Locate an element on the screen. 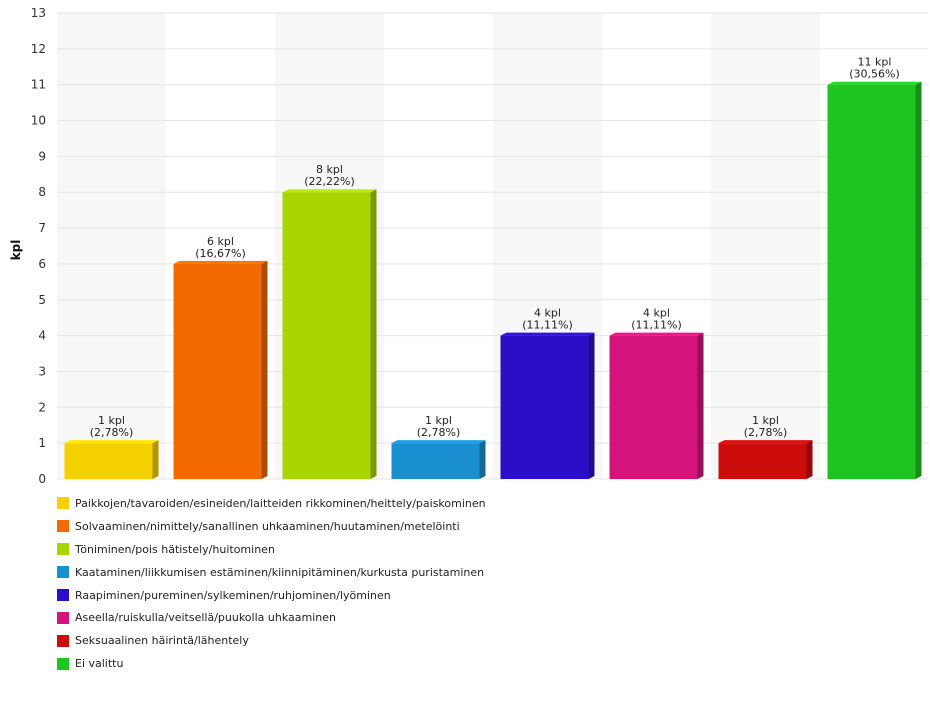 The width and height of the screenshot is (929, 702). y-tick-label: 12 is located at coordinates (38, 49).